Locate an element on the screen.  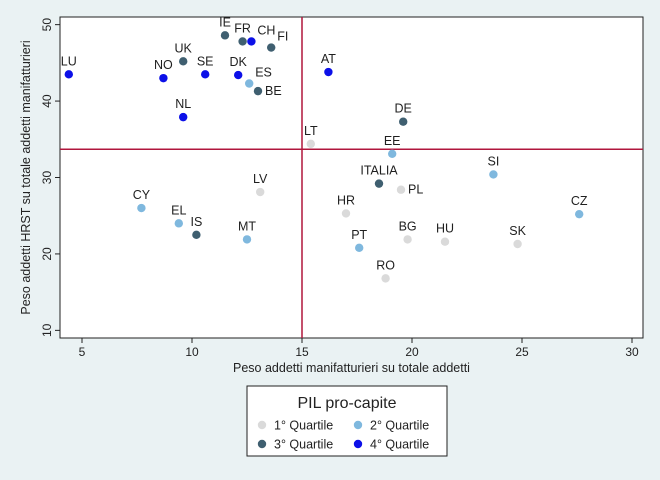
point-lu-label: LU is located at coordinates (69, 61).